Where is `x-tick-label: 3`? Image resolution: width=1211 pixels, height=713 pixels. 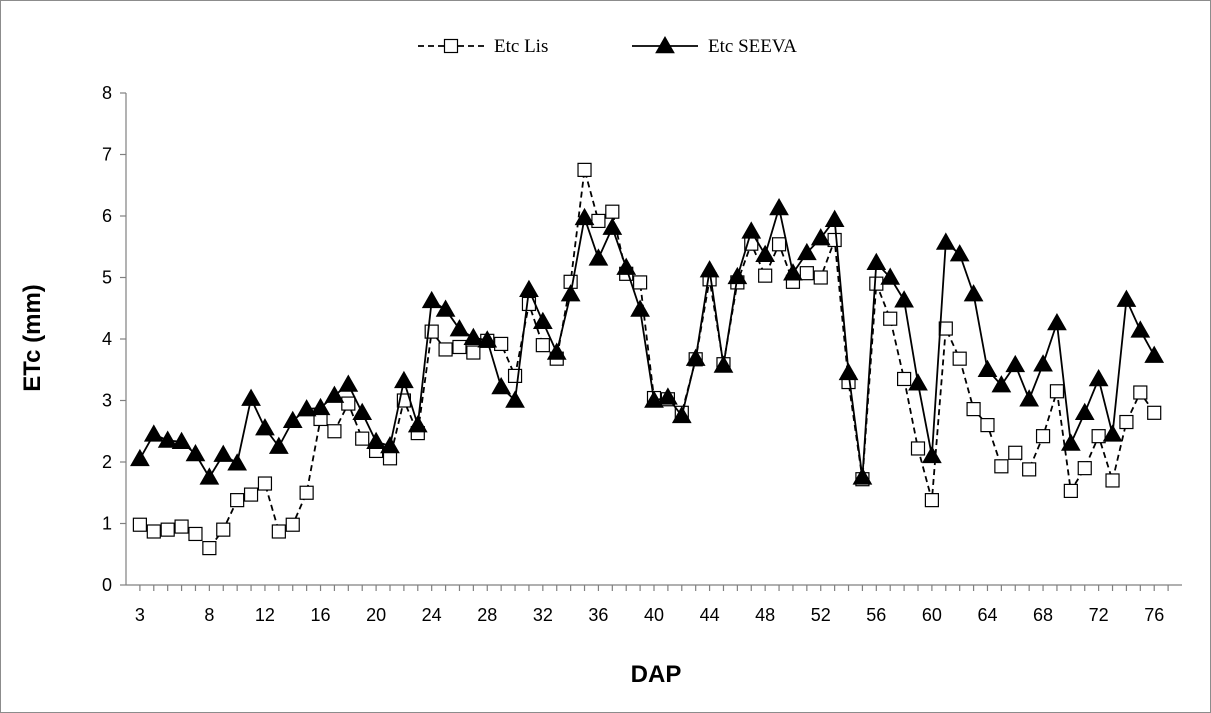 x-tick-label: 3 is located at coordinates (140, 615).